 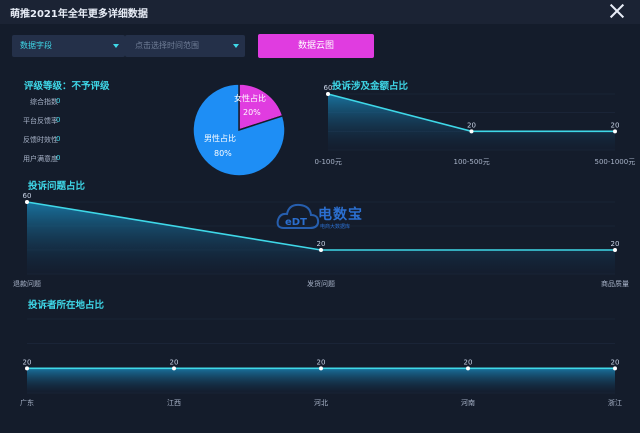 I want to click on rating-item-label: 用户满意度, so click(x=40, y=159).